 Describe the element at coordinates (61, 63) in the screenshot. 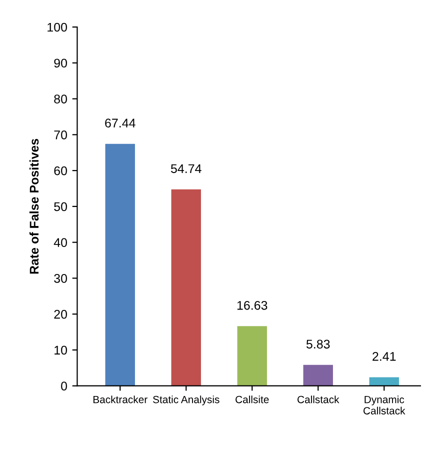

I see `y-tick-label: 90` at that location.